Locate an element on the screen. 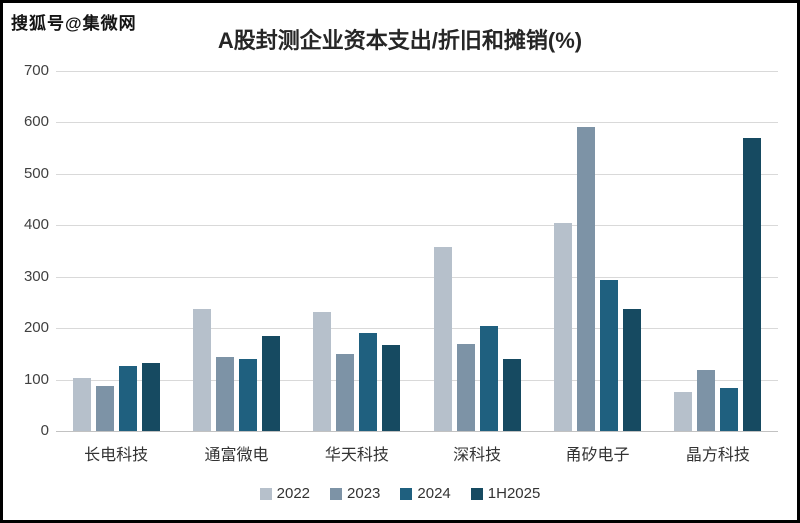 The height and width of the screenshot is (523, 800). x-axis-label: 甬矽电子 is located at coordinates (597, 455).